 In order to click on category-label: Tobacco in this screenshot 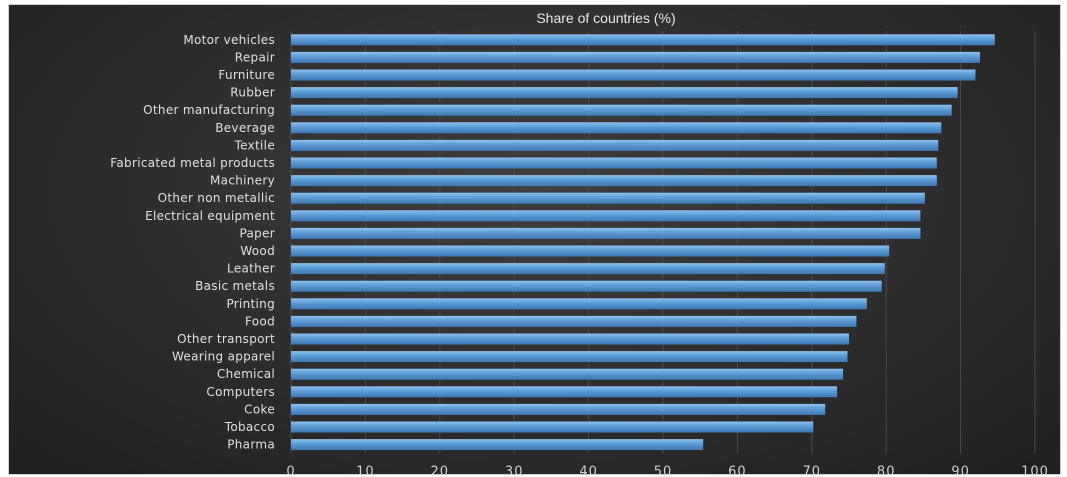, I will do `click(249, 427)`.